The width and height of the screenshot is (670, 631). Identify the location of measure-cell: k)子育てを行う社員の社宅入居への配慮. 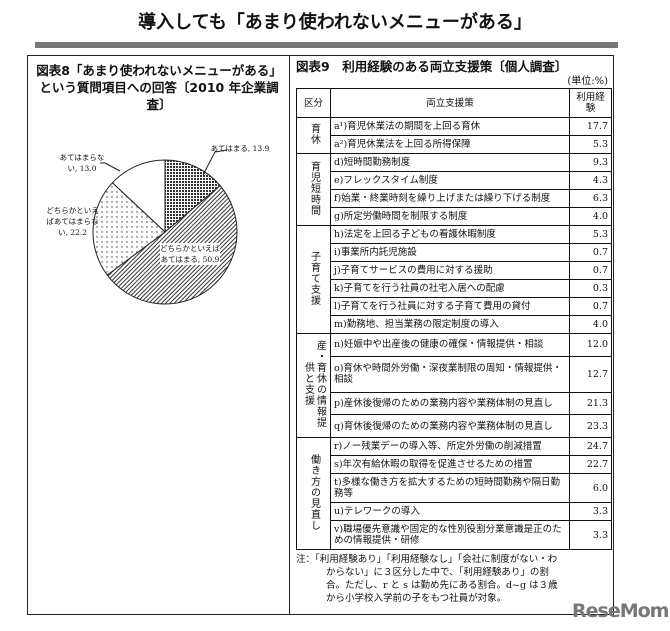
(450, 288).